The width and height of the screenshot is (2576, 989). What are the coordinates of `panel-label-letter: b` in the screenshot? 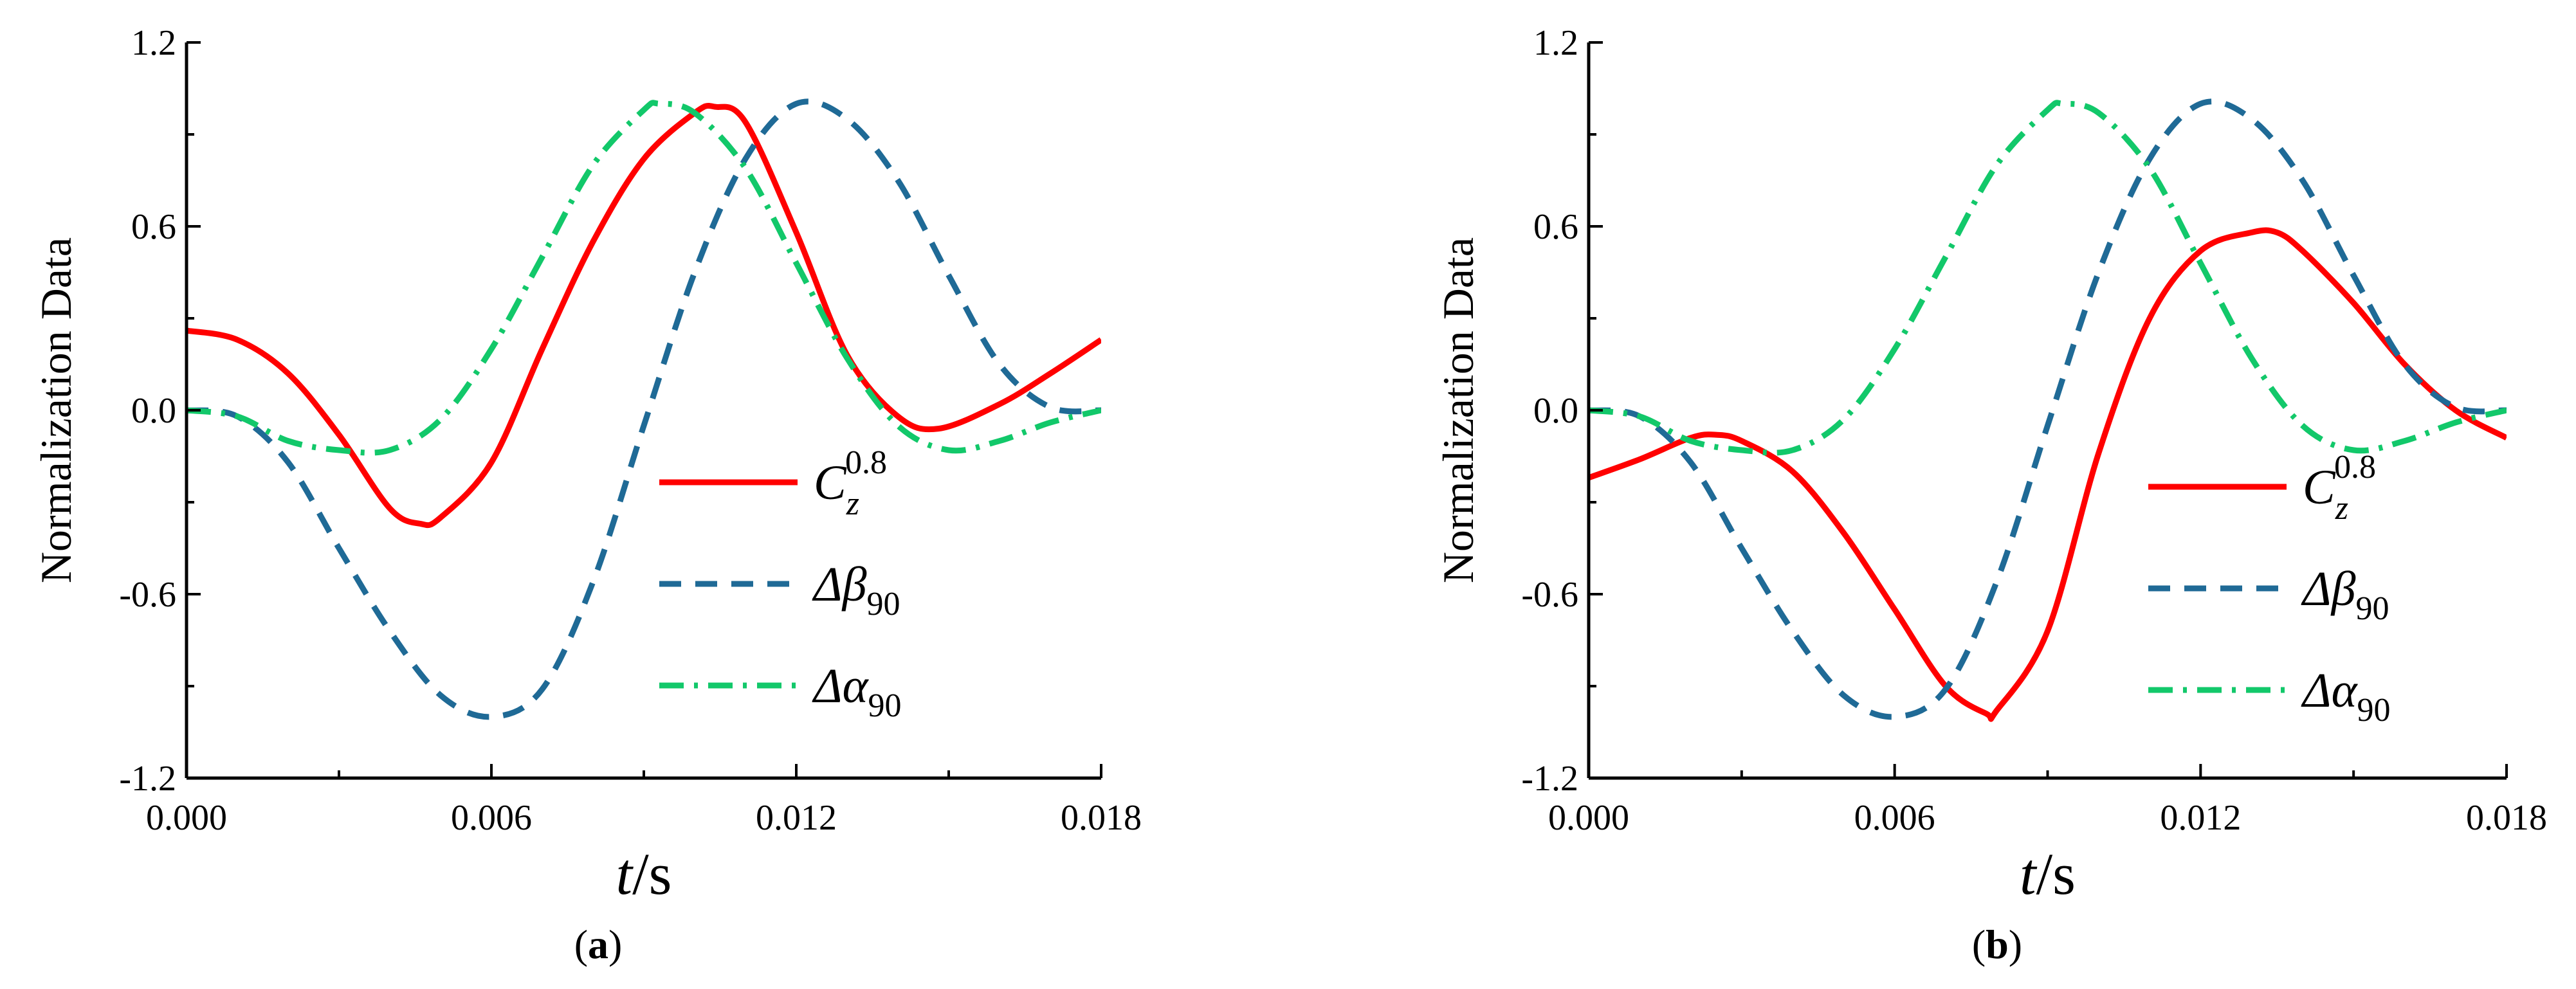 It's located at (1997, 944).